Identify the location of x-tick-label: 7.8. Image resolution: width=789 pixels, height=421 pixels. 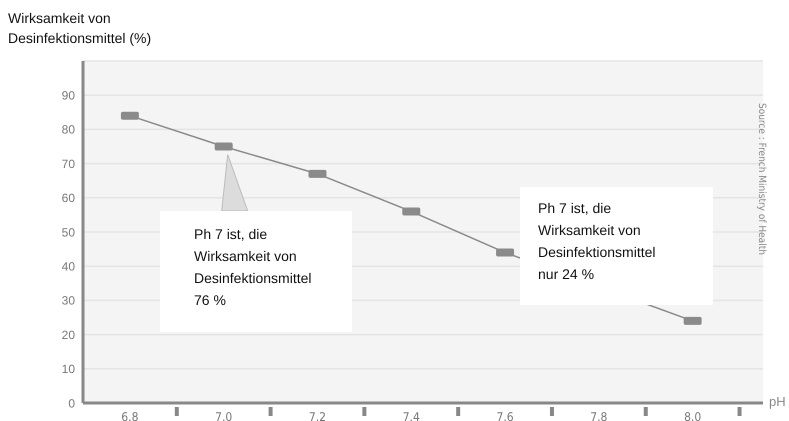
(599, 415).